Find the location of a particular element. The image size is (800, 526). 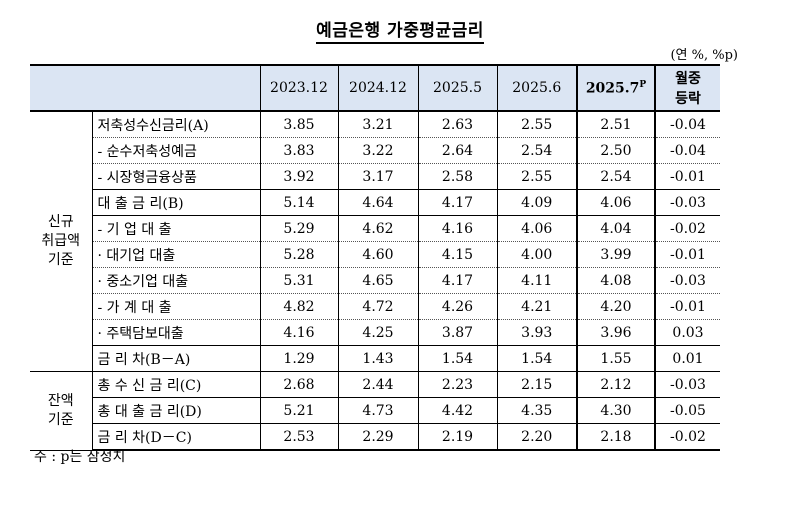

table-cell: 1.55 is located at coordinates (616, 358).